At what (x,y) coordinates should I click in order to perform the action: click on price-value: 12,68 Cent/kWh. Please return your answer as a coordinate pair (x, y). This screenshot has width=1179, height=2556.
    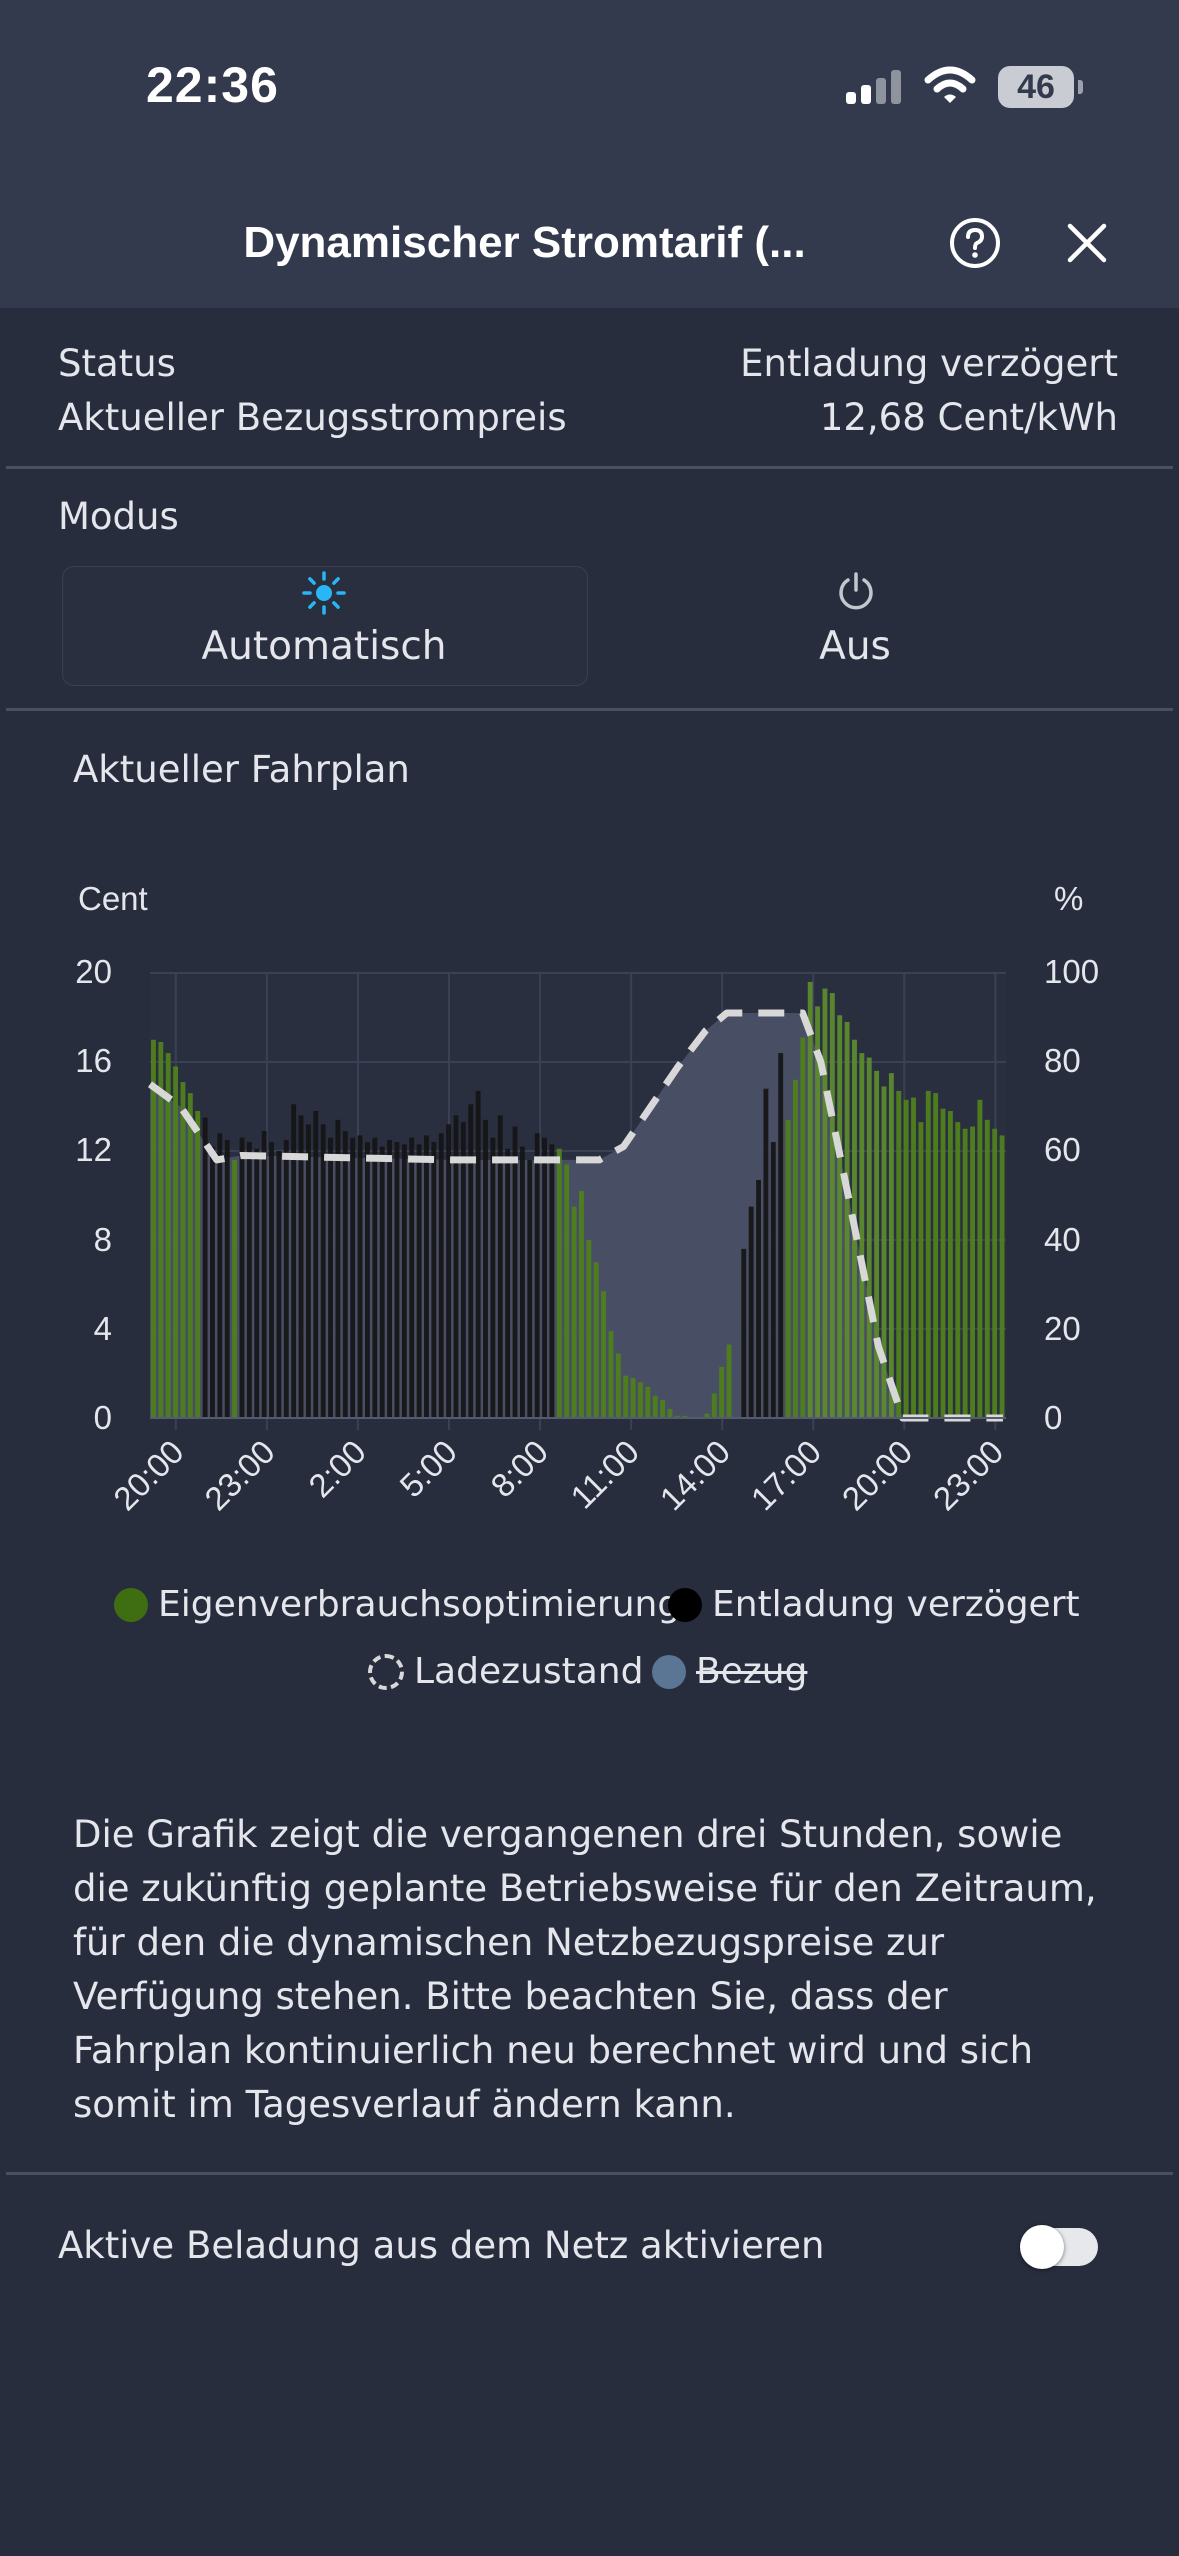
    Looking at the image, I should click on (968, 417).